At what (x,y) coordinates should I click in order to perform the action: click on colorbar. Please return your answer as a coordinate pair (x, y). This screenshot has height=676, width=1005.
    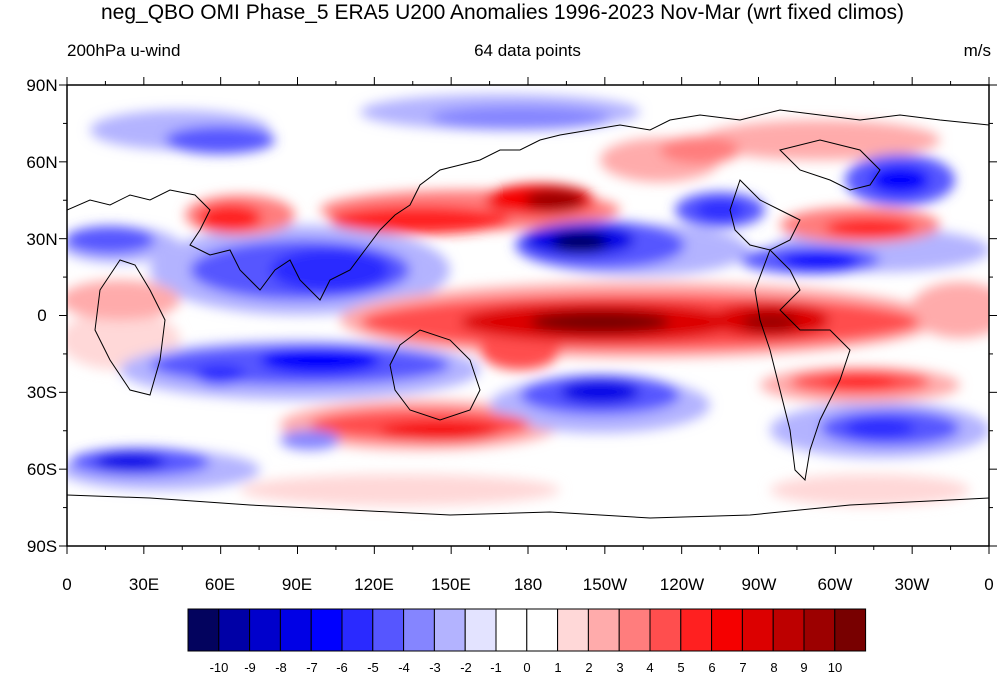
    Looking at the image, I should click on (527, 630).